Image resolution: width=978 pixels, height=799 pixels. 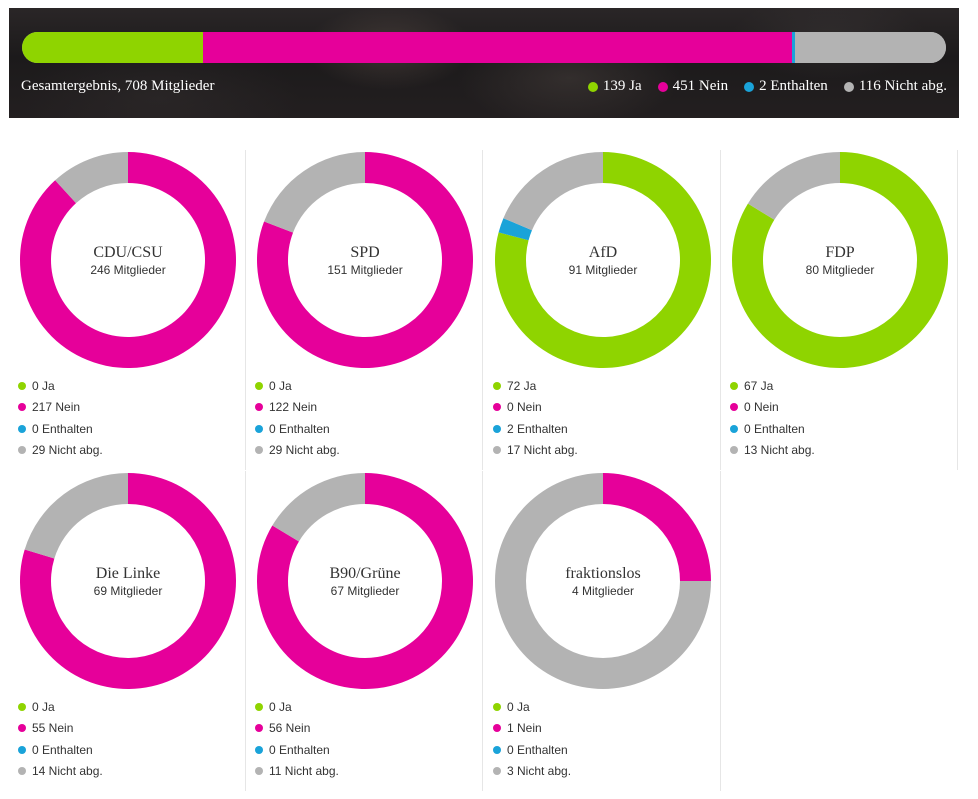 I want to click on donut-chart-b90-gr-ne, so click(x=365, y=581).